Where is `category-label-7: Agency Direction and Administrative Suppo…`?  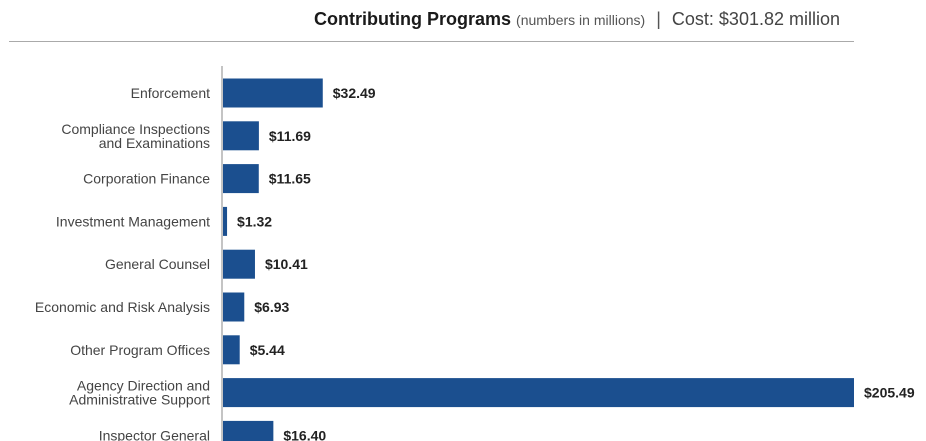 category-label-7: Agency Direction and Administrative Suppo… is located at coordinates (139, 393).